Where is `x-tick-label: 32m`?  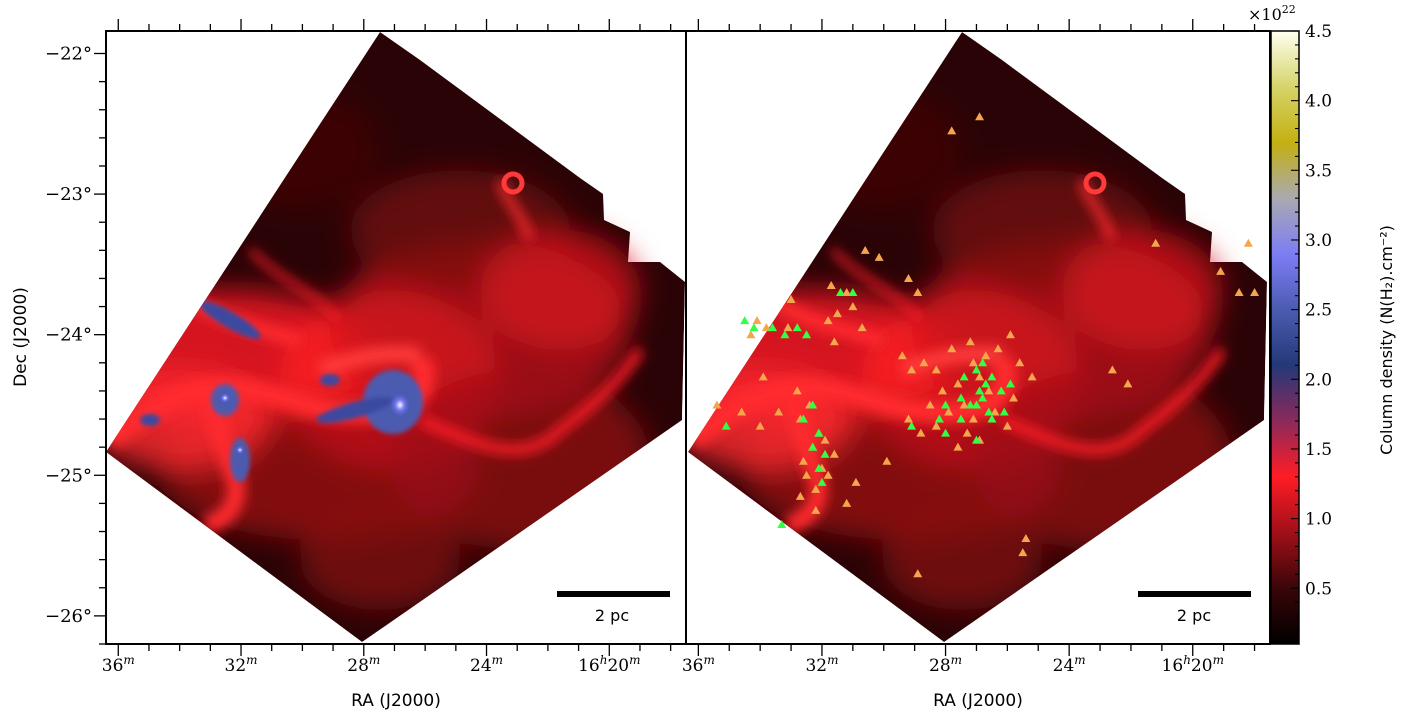
x-tick-label: 32m is located at coordinates (821, 664).